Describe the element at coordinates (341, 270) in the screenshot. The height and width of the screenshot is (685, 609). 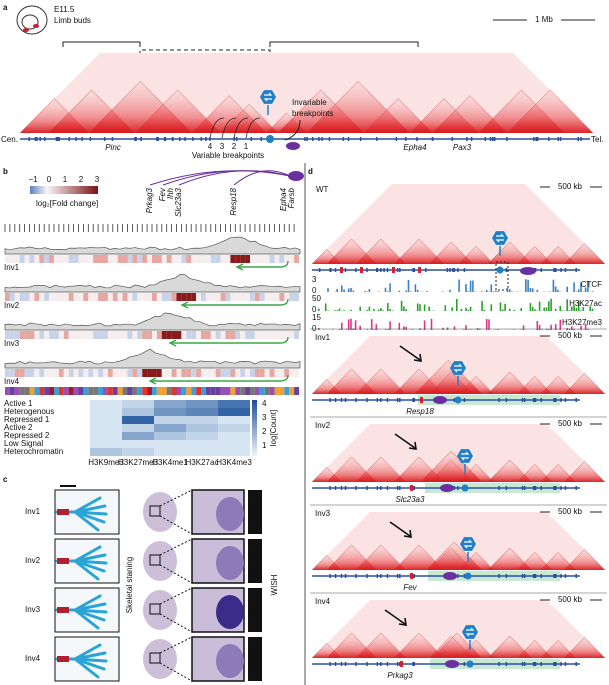
I see `gene-red` at that location.